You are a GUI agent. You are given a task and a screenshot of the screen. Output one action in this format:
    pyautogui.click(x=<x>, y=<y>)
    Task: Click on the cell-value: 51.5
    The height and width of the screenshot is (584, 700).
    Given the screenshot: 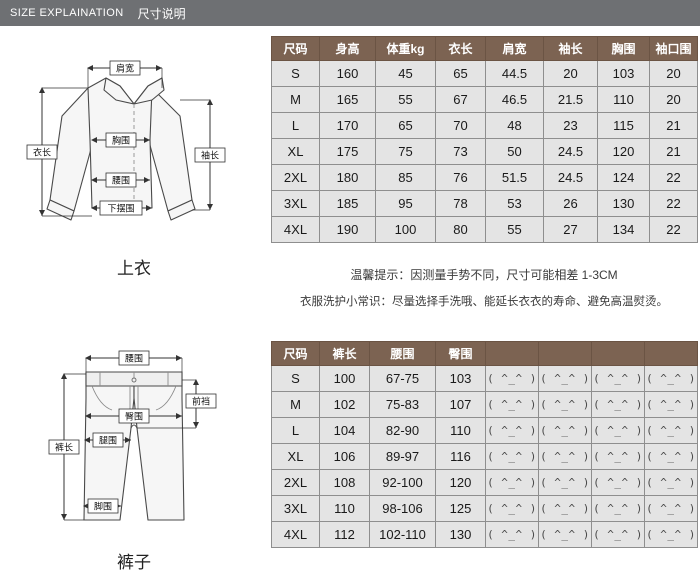 What is the action you would take?
    pyautogui.click(x=514, y=177)
    